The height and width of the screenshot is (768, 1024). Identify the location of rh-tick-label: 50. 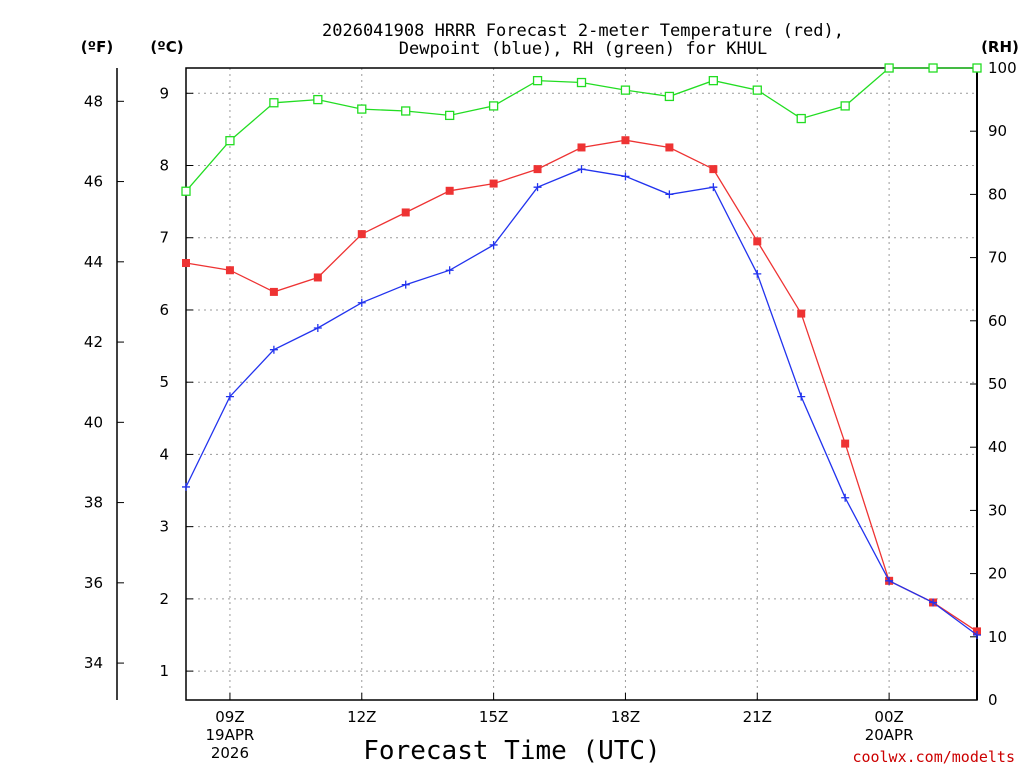
(997, 384).